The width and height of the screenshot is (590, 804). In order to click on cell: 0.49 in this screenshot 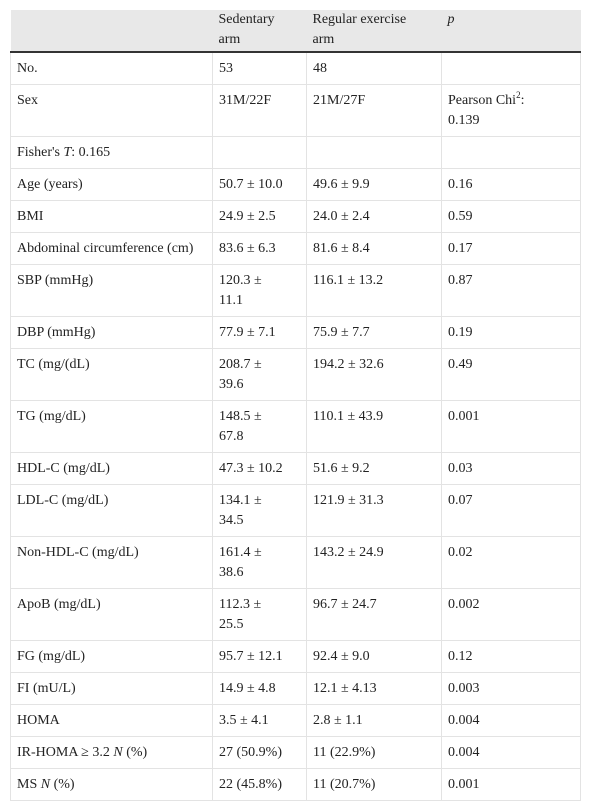, I will do `click(511, 374)`.